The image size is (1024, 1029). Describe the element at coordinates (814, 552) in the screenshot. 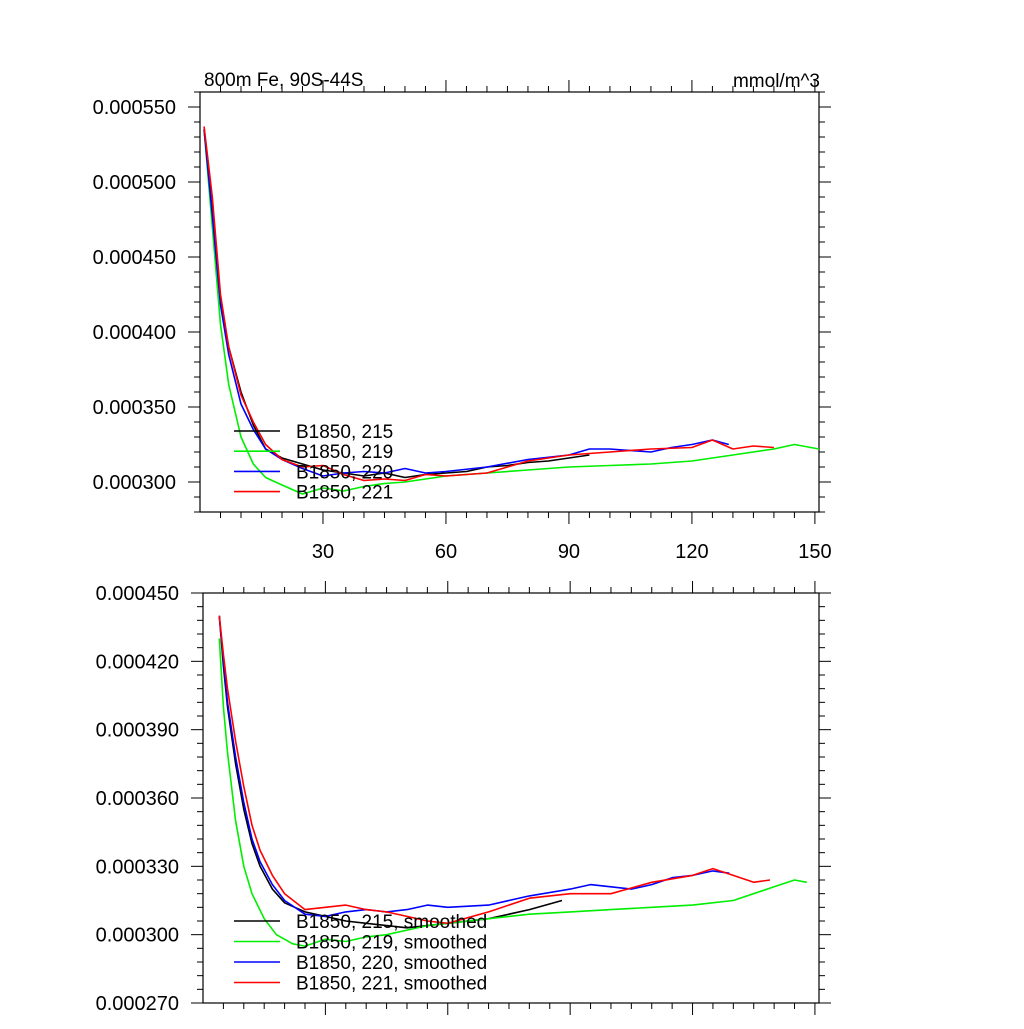

I see `x-tick-label: 150` at that location.